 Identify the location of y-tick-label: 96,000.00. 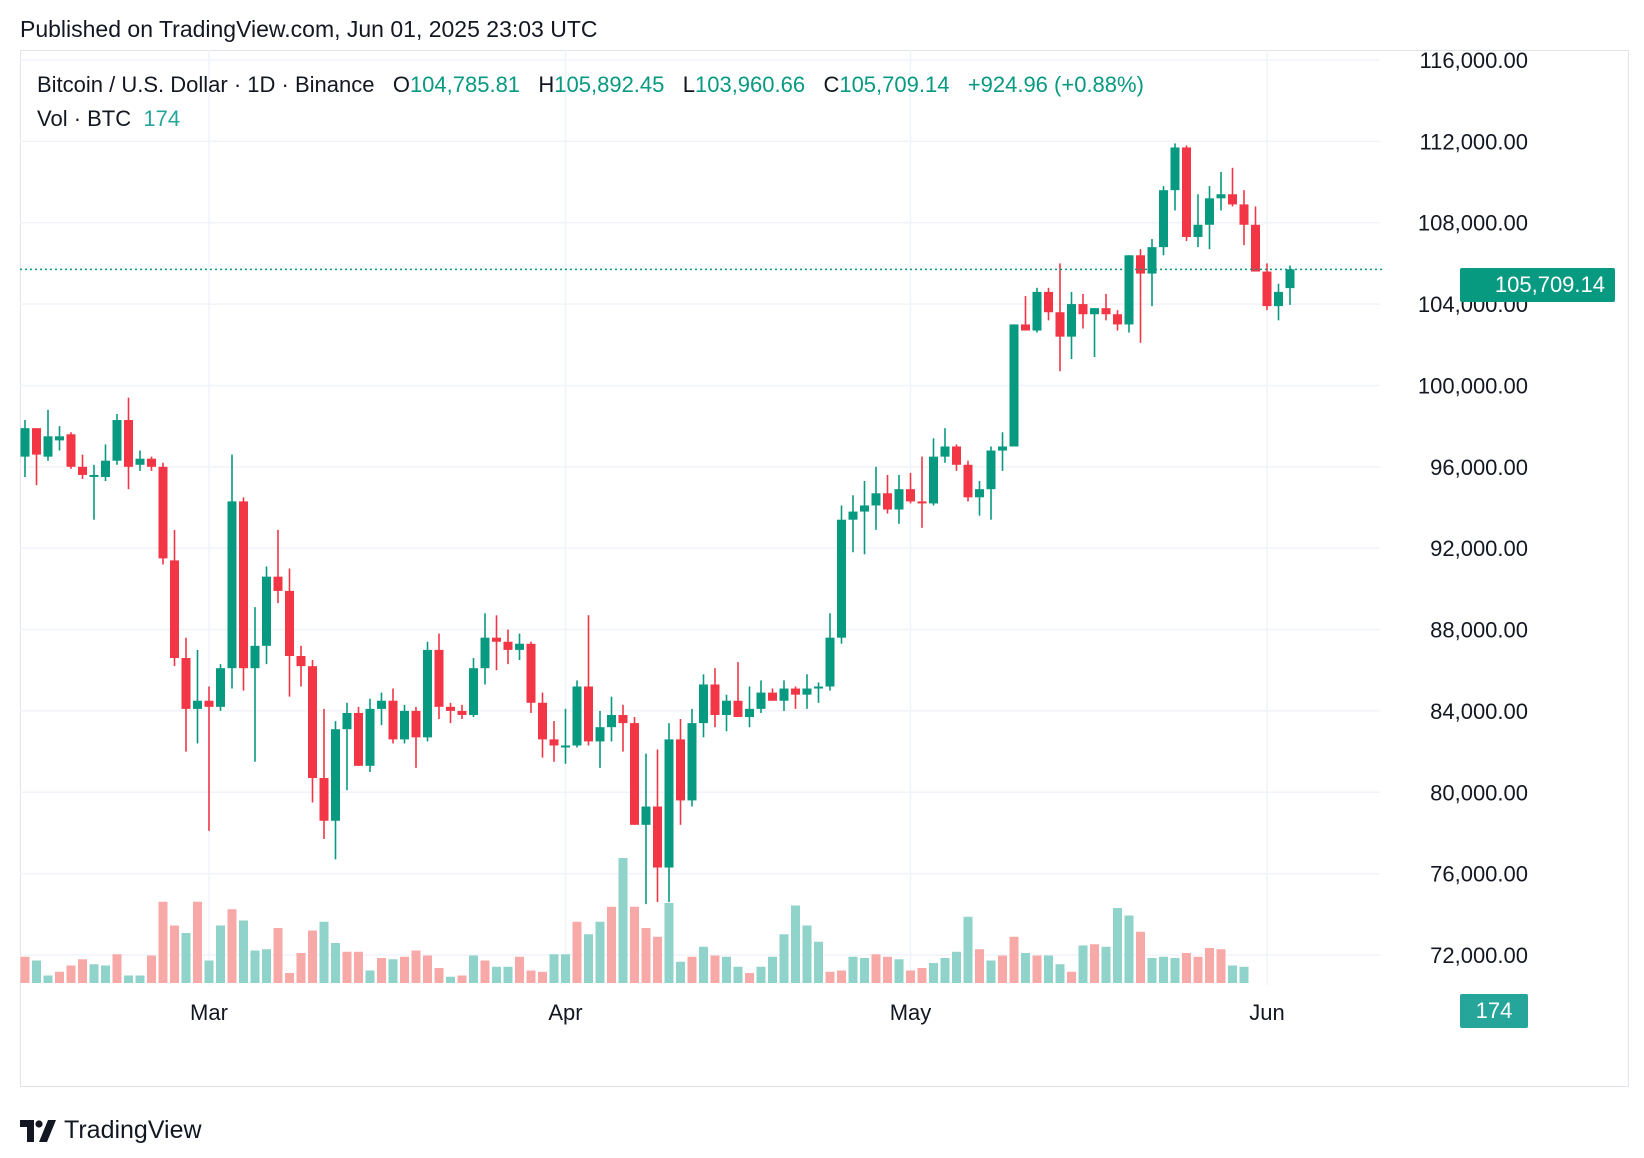
(1479, 467).